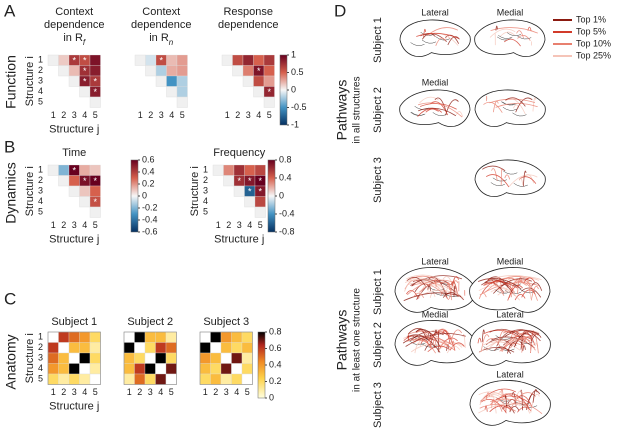  Describe the element at coordinates (435, 82) in the screenshot. I see `view-label: Medial` at that location.